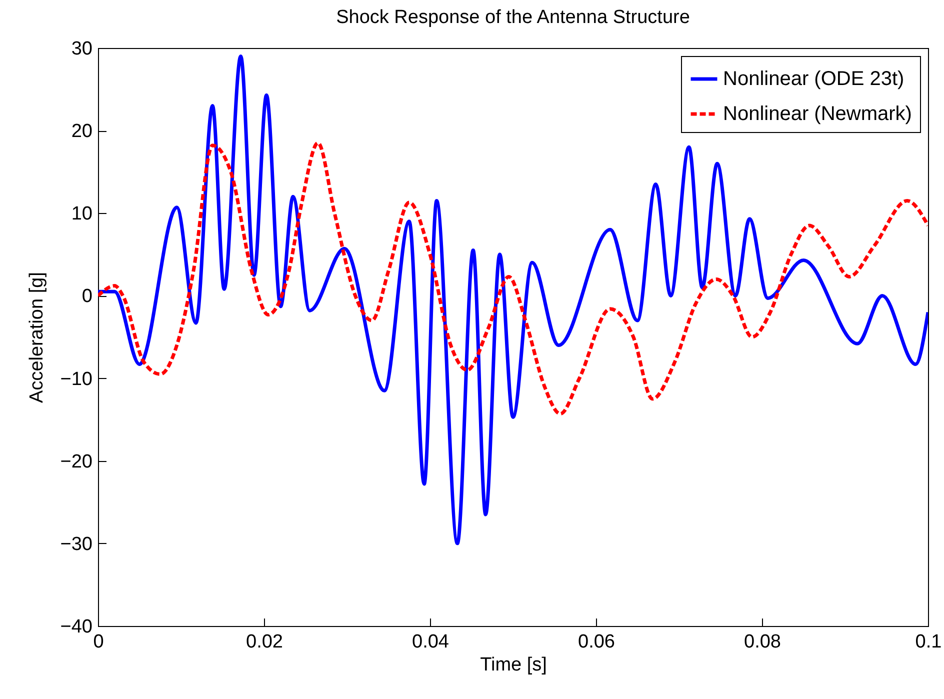 Image resolution: width=944 pixels, height=699 pixels. Describe the element at coordinates (76, 544) in the screenshot. I see `y-tick-label: −30` at that location.